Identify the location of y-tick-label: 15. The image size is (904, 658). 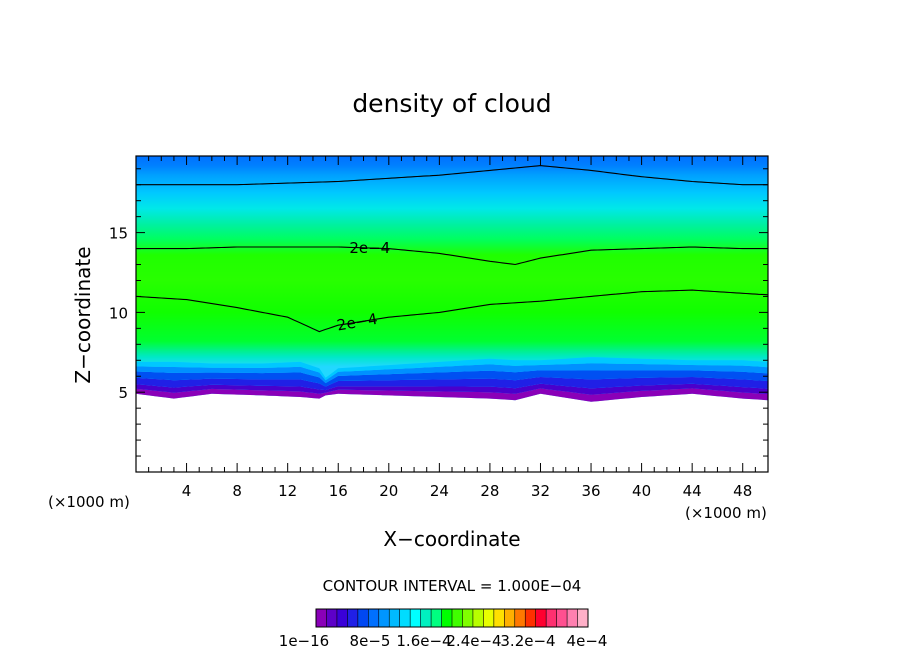
(118, 234).